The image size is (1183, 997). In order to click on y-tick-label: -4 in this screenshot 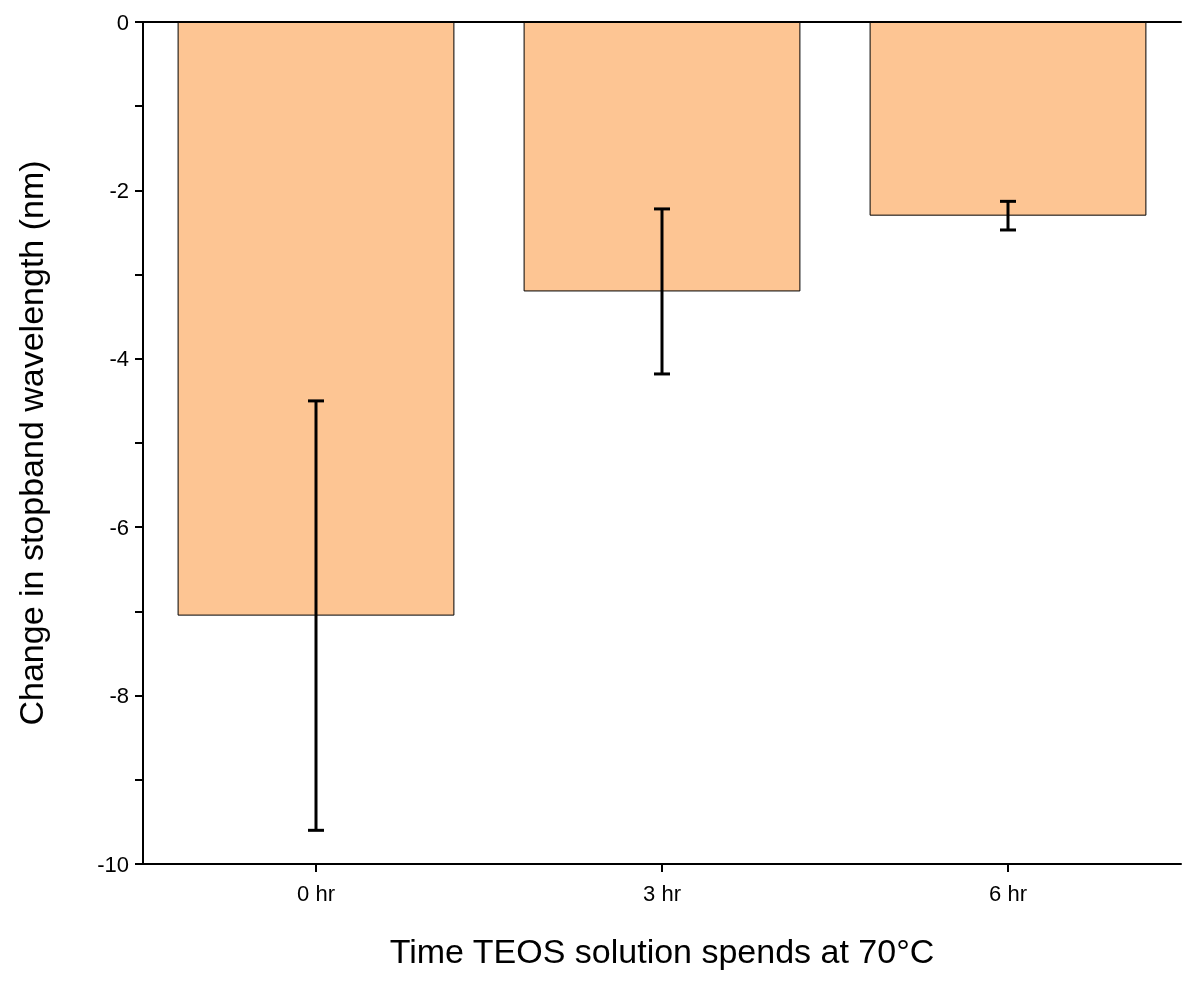, I will do `click(119, 359)`.